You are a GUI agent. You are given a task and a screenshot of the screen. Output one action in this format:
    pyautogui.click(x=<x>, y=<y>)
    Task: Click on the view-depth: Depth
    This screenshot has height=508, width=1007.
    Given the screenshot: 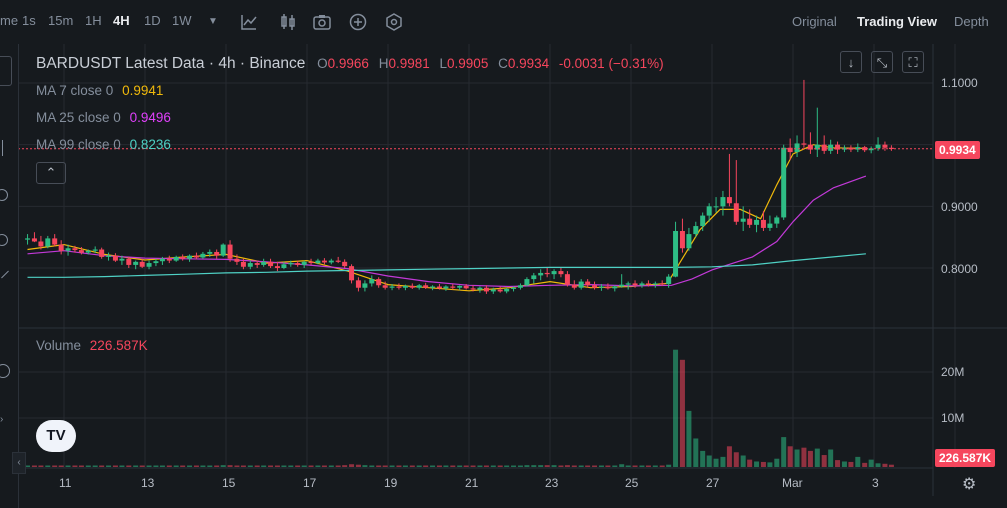 What is the action you would take?
    pyautogui.click(x=971, y=21)
    